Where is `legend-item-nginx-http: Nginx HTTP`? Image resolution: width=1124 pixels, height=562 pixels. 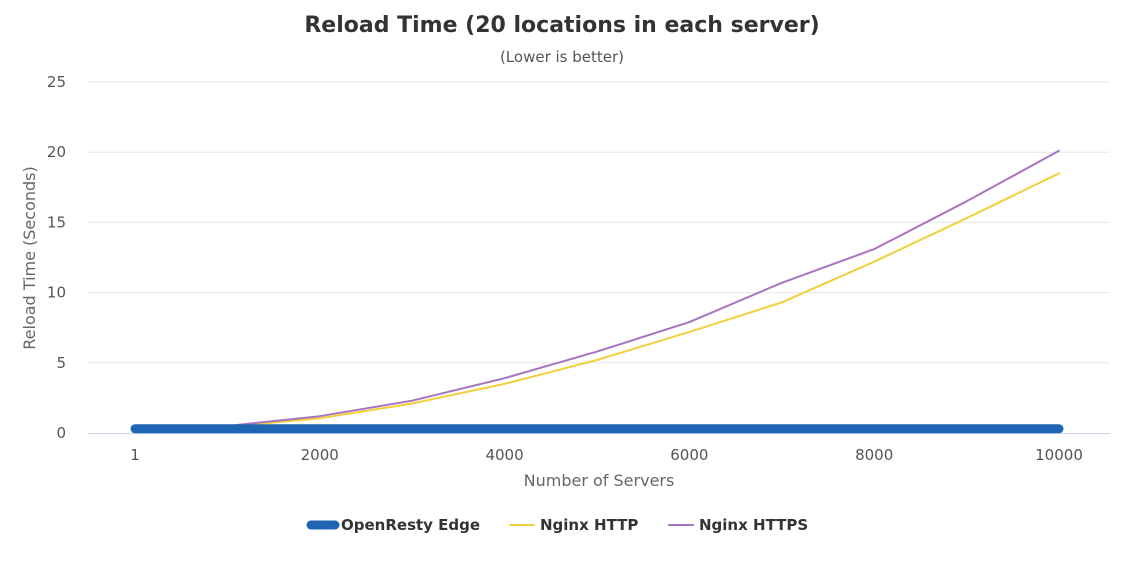 legend-item-nginx-http: Nginx HTTP is located at coordinates (573, 525).